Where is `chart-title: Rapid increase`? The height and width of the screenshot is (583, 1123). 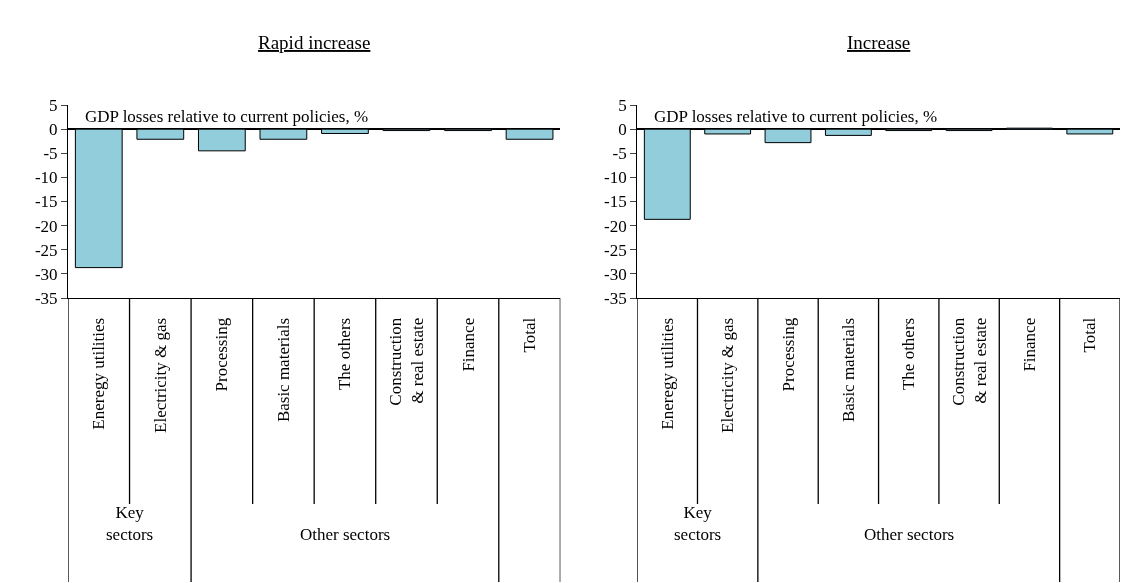 chart-title: Rapid increase is located at coordinates (314, 42).